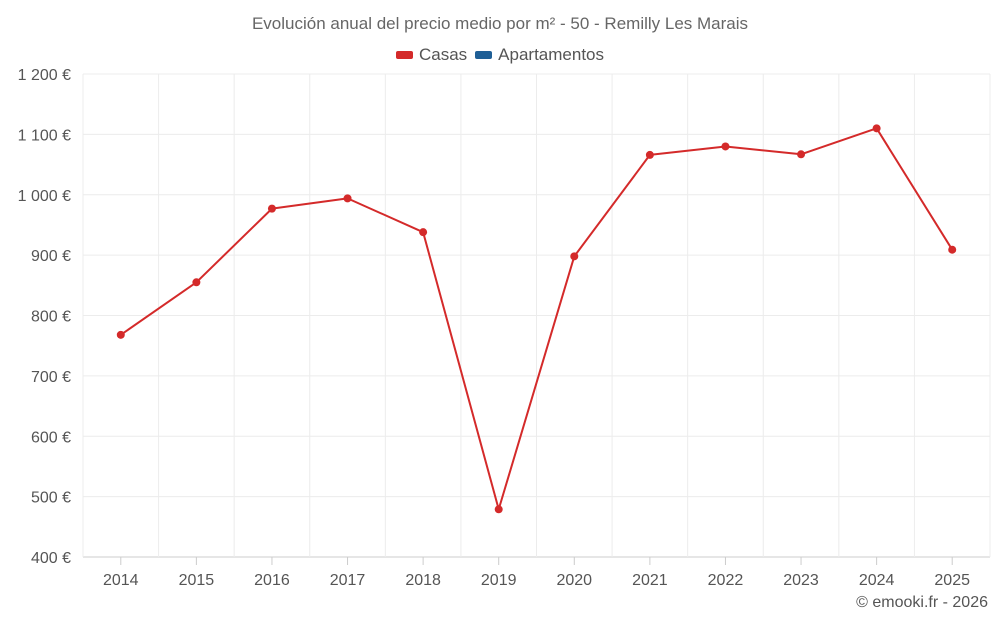 Image resolution: width=1000 pixels, height=625 pixels. I want to click on y-tick-label: 1 100 €, so click(44, 135).